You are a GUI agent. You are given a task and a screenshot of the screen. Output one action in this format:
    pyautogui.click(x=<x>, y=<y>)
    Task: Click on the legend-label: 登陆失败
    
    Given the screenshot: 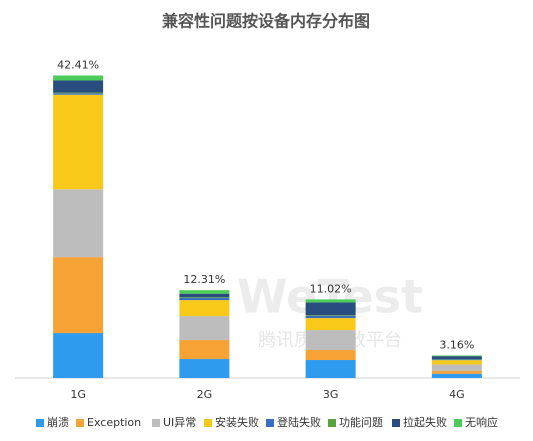 What is the action you would take?
    pyautogui.click(x=299, y=422)
    